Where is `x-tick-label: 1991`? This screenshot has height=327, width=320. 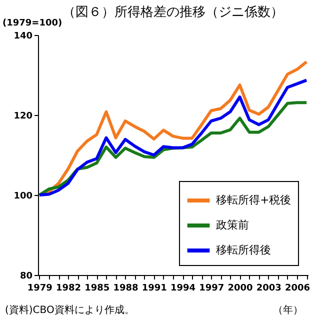 x-tick-label: 1991 is located at coordinates (154, 289).